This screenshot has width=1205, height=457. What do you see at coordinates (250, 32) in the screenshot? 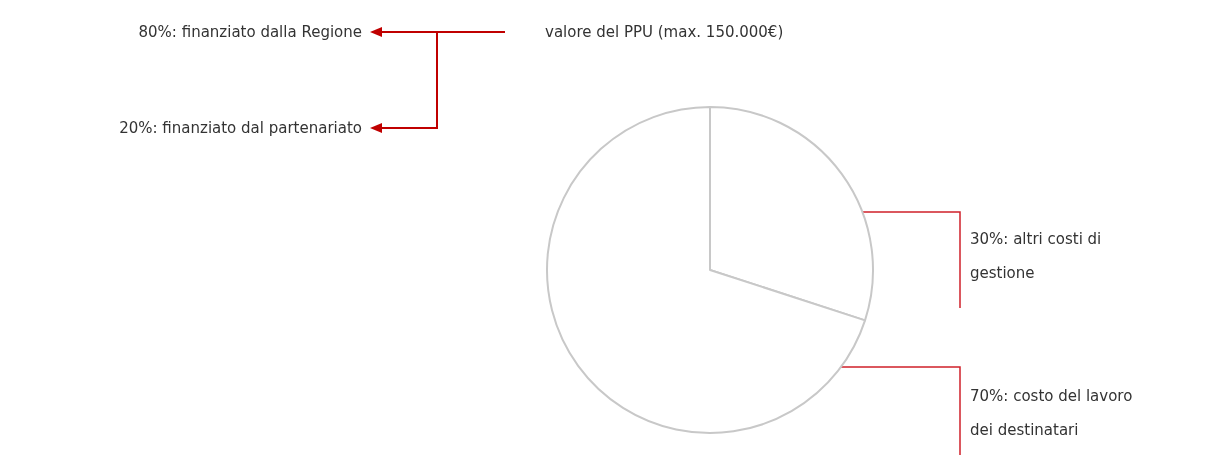
I see `text: 80%: finanziato dalla Regione` at bounding box center [250, 32].